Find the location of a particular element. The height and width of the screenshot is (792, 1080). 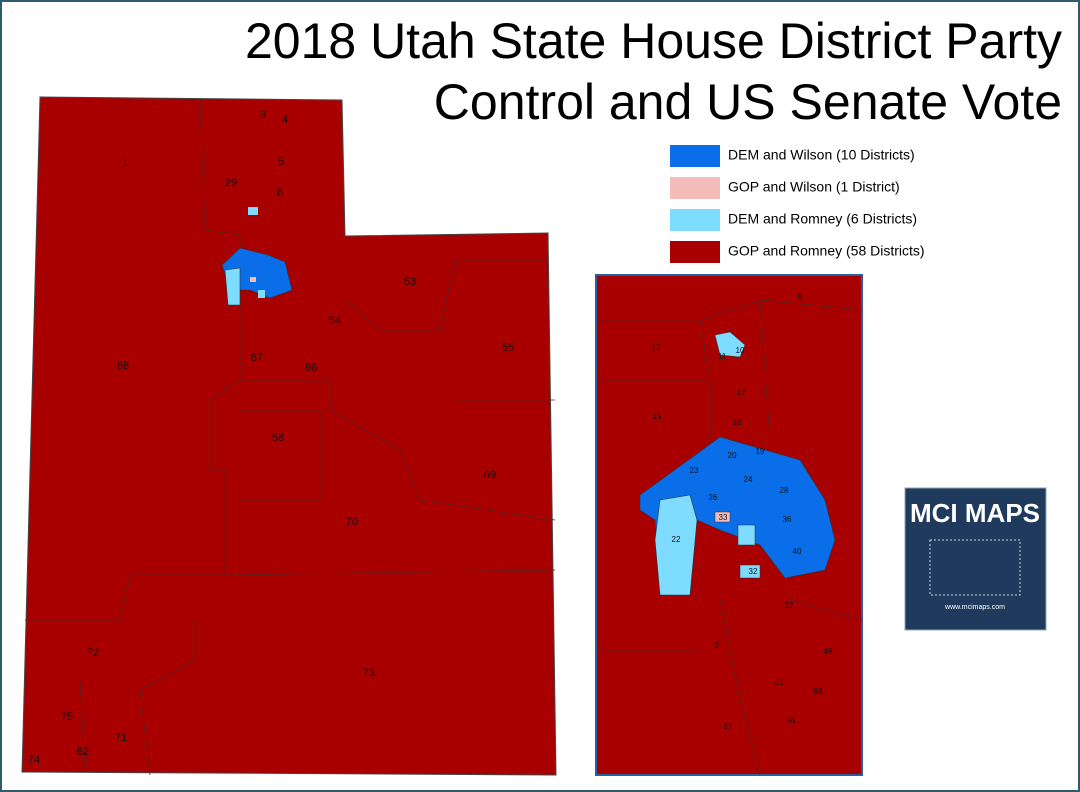

legend-label: DEM and Wilson (10 Districts) is located at coordinates (821, 155).